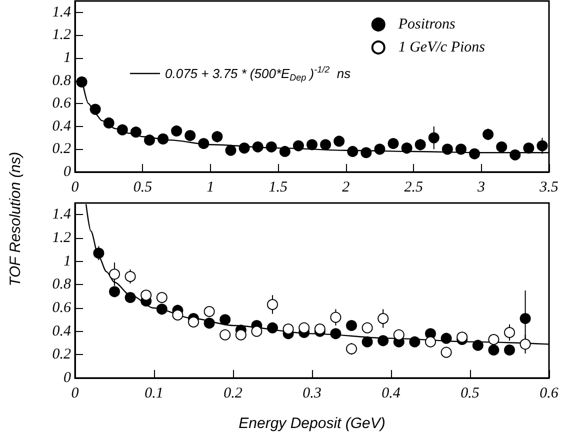 This screenshot has width=570, height=438. Describe the element at coordinates (391, 394) in the screenshot. I see `x-tick-label: 0.4` at that location.